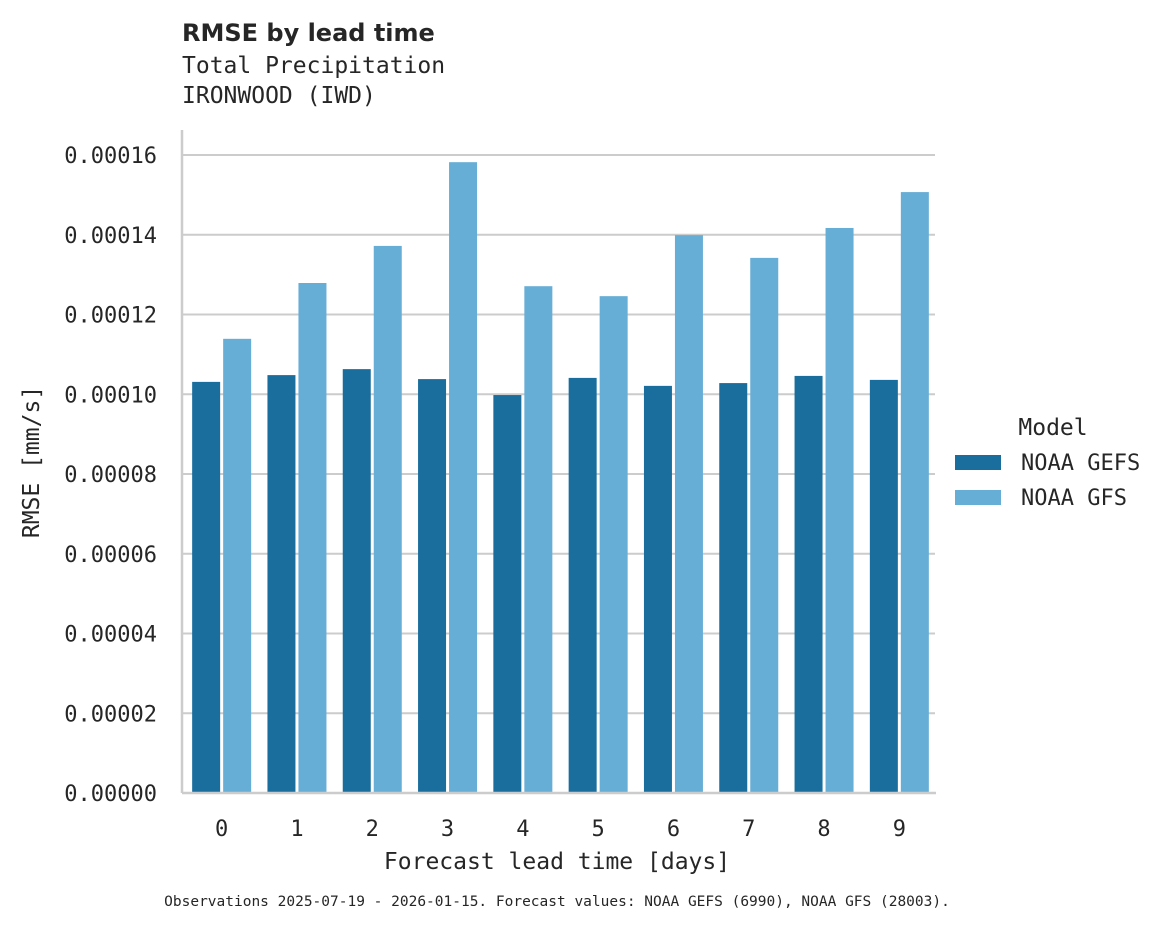 The width and height of the screenshot is (1175, 928). What do you see at coordinates (598, 829) in the screenshot?
I see `x-tick-label: 5` at bounding box center [598, 829].